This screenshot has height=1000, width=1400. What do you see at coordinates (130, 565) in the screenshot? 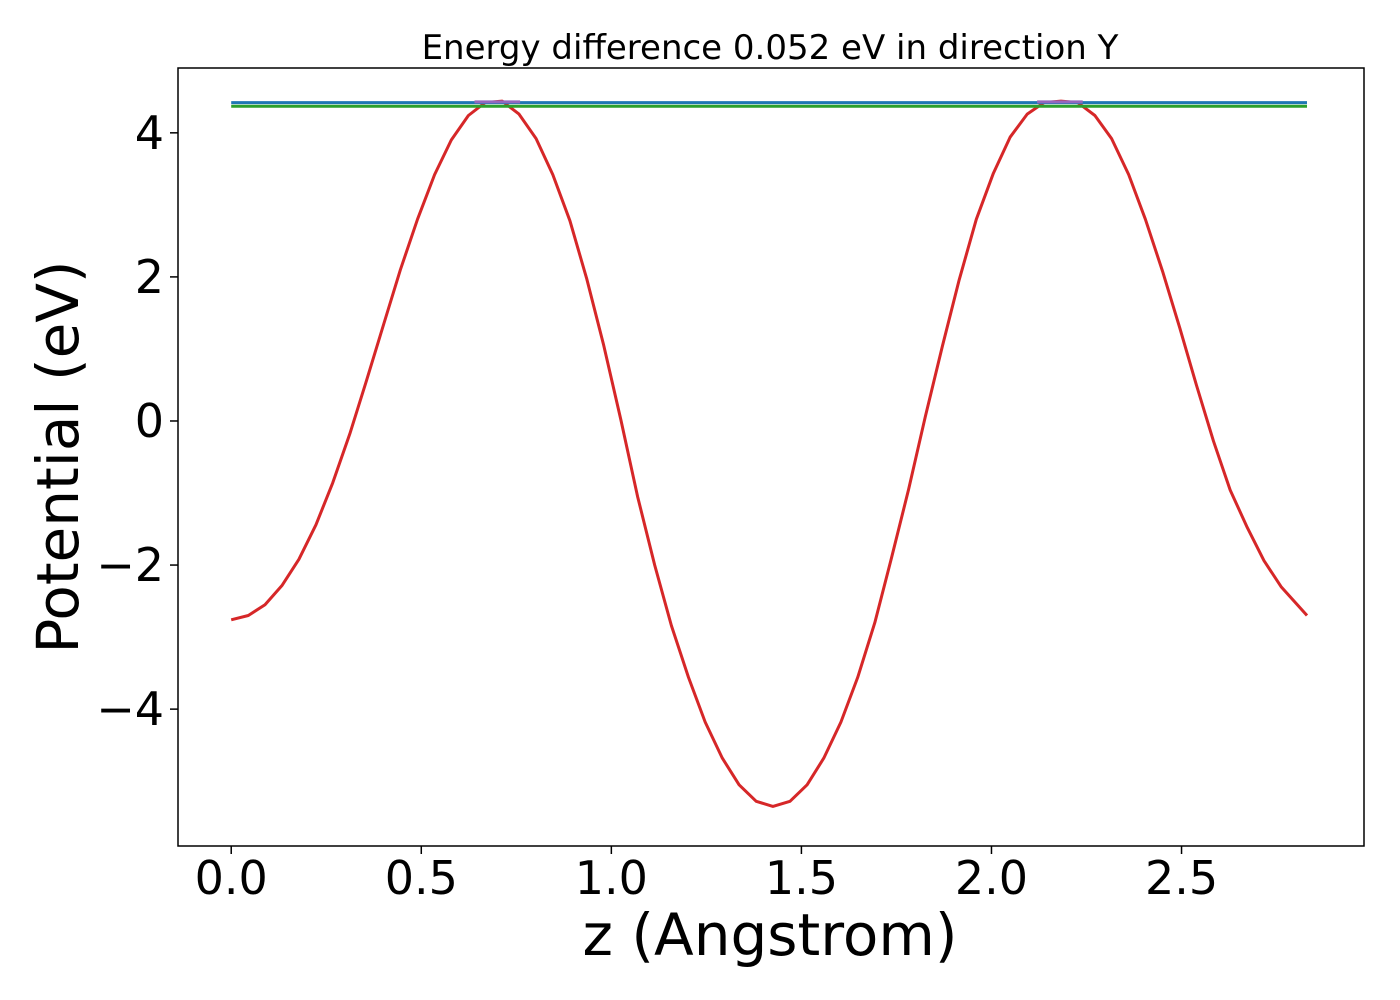
I see `y-tick-label: −2` at bounding box center [130, 565].